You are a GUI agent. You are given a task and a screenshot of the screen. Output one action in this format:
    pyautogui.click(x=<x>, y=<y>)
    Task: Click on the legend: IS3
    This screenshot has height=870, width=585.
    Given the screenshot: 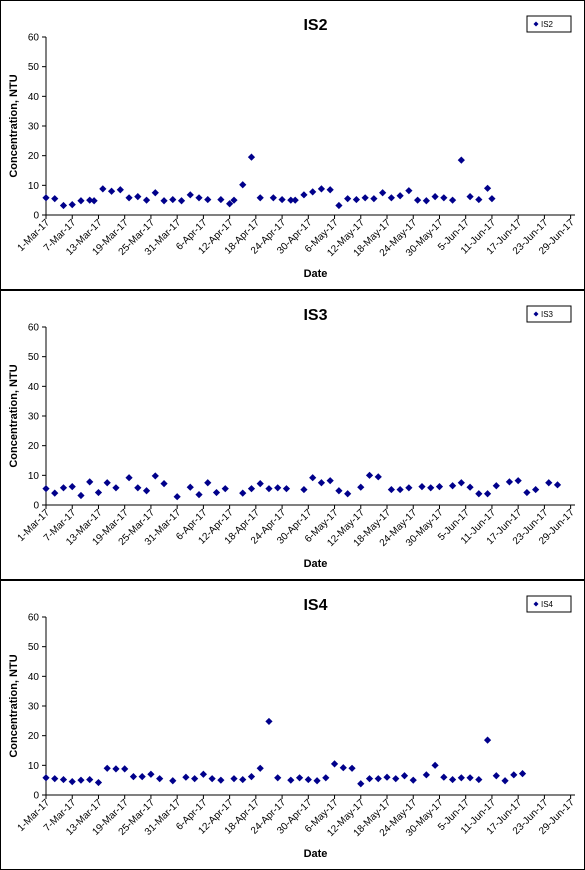 What is the action you would take?
    pyautogui.click(x=549, y=314)
    